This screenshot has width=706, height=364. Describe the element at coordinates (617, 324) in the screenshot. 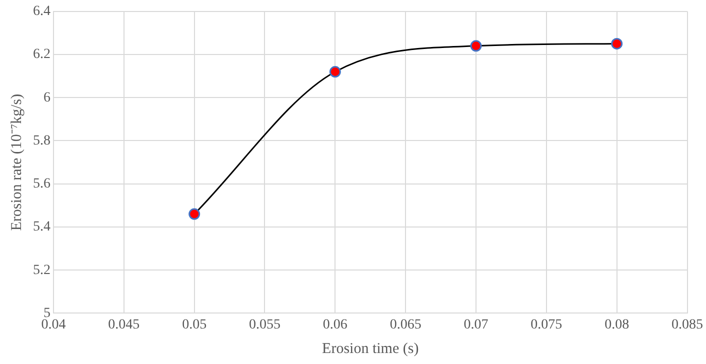

I see `x-tick-label: 0.08` at that location.